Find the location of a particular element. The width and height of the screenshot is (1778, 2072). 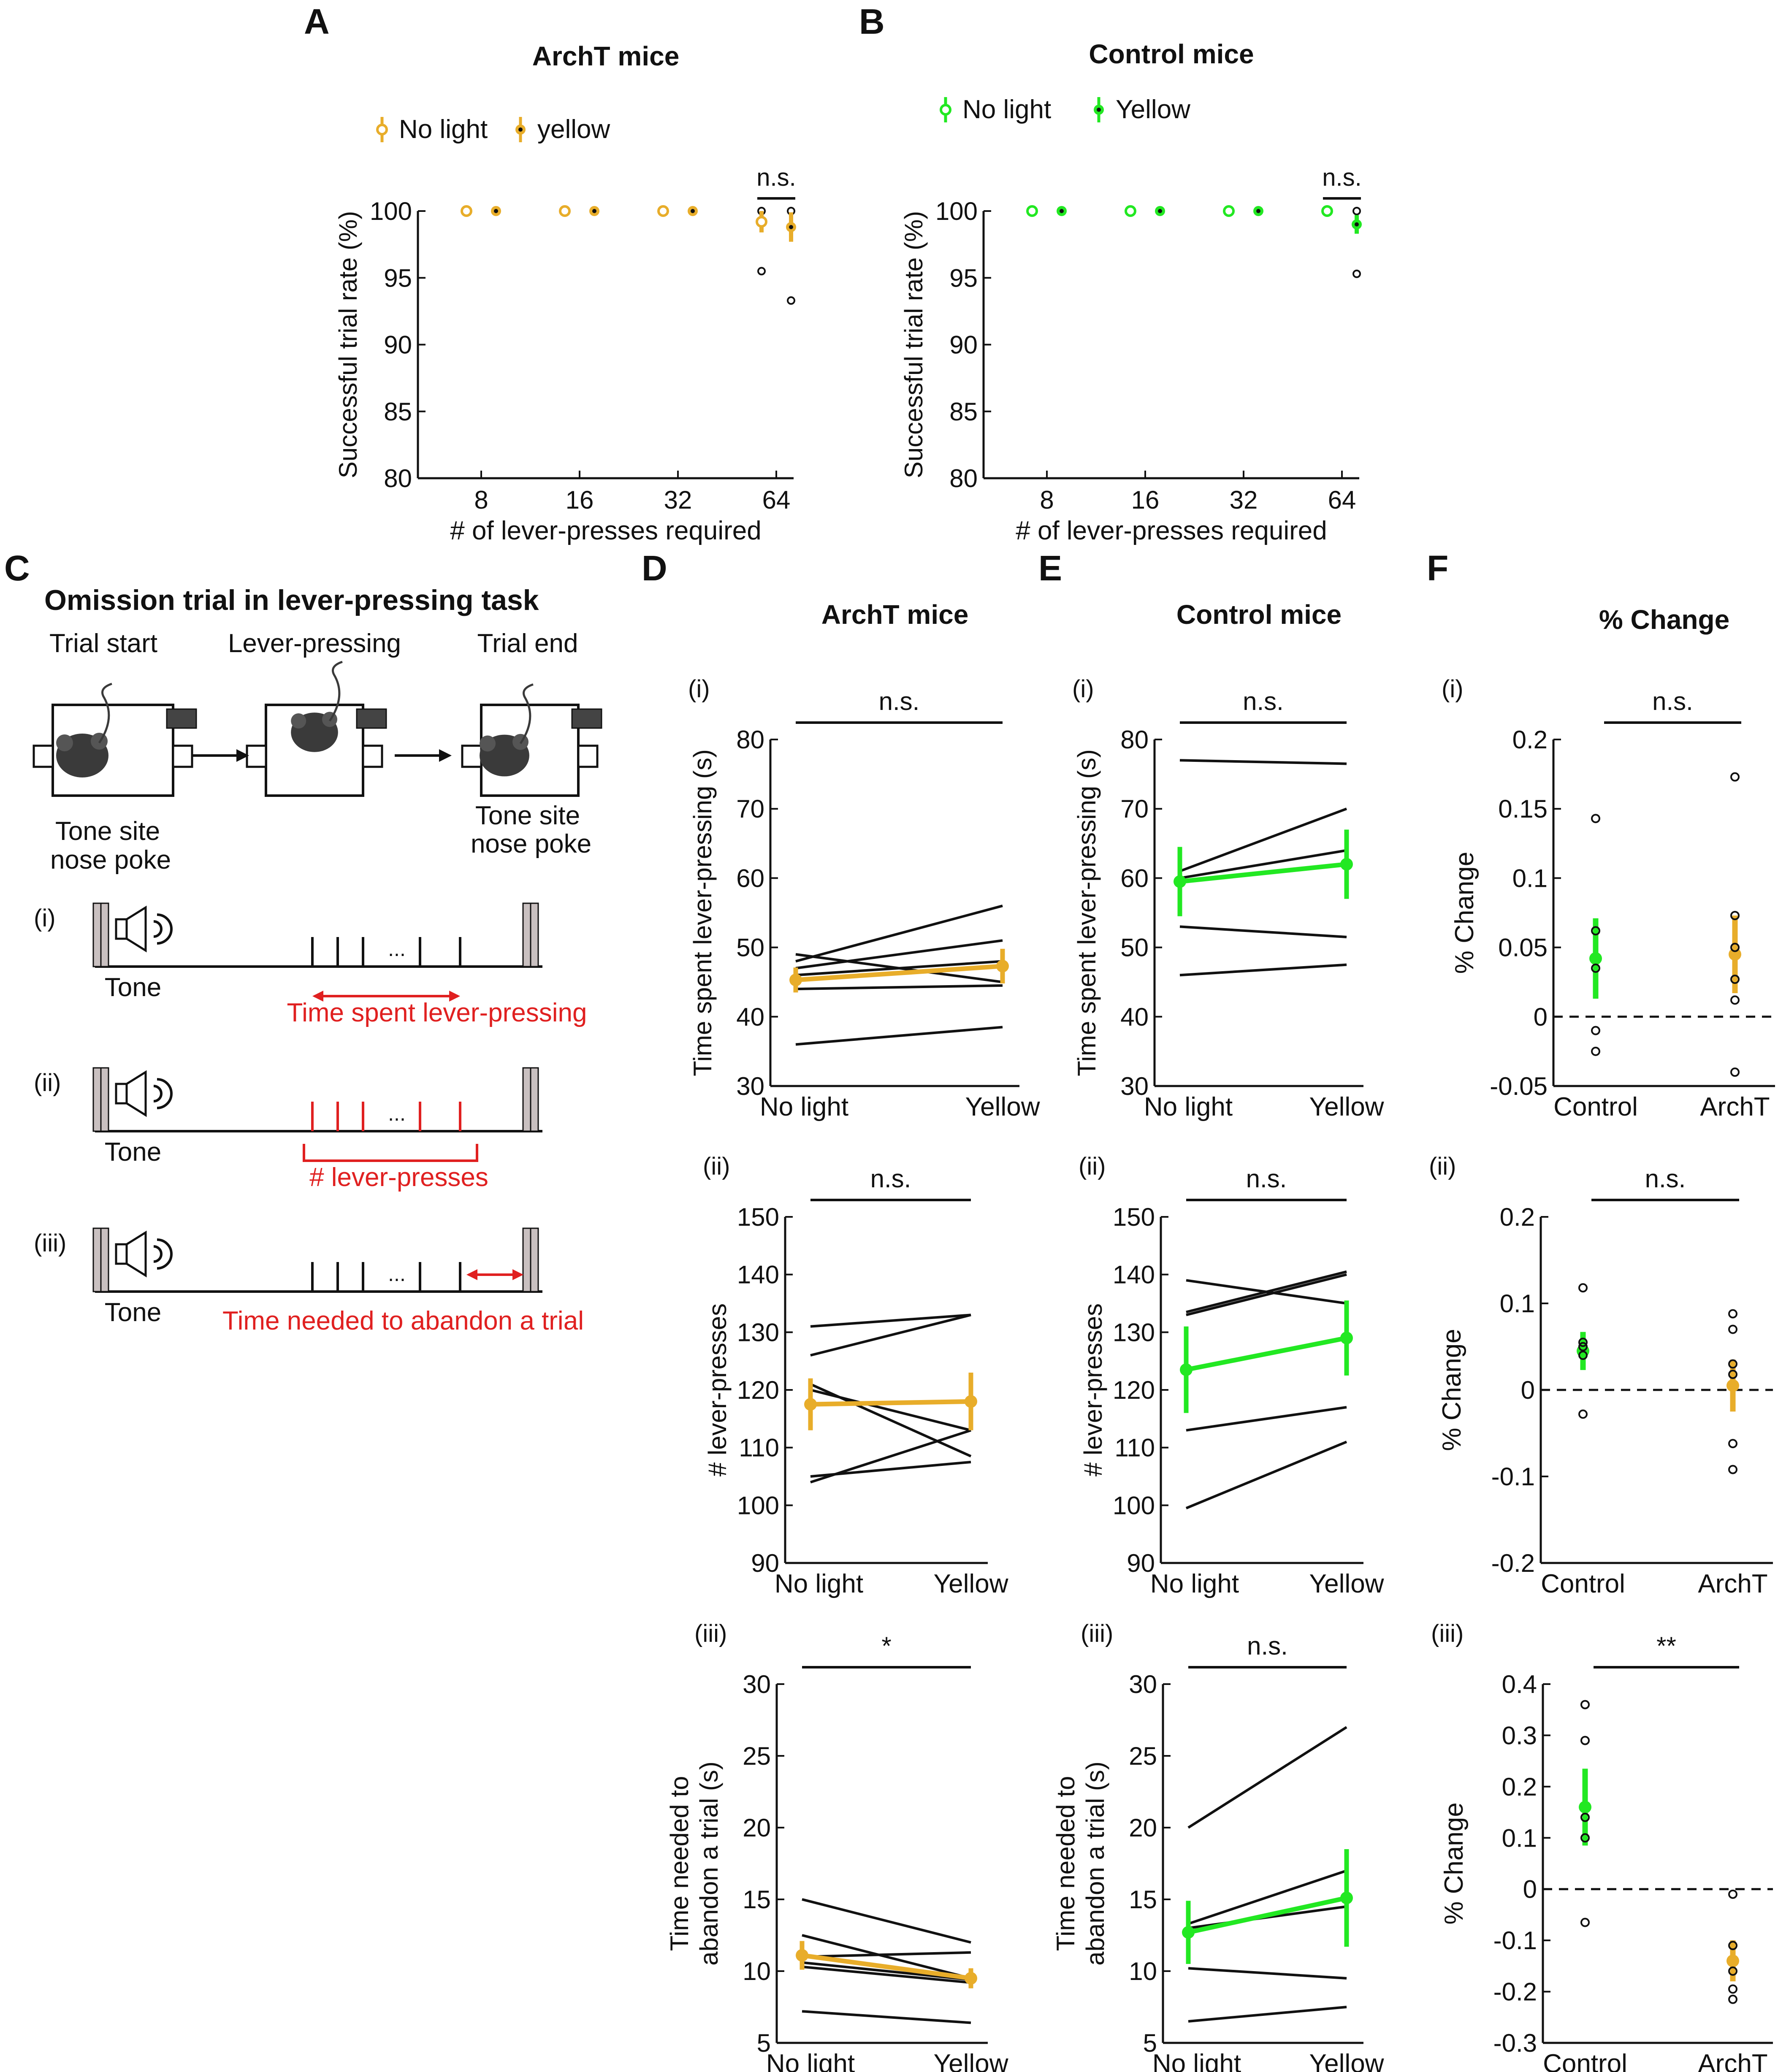

chart-A-ylabel: Successful trial rate (%) is located at coordinates (348, 345).